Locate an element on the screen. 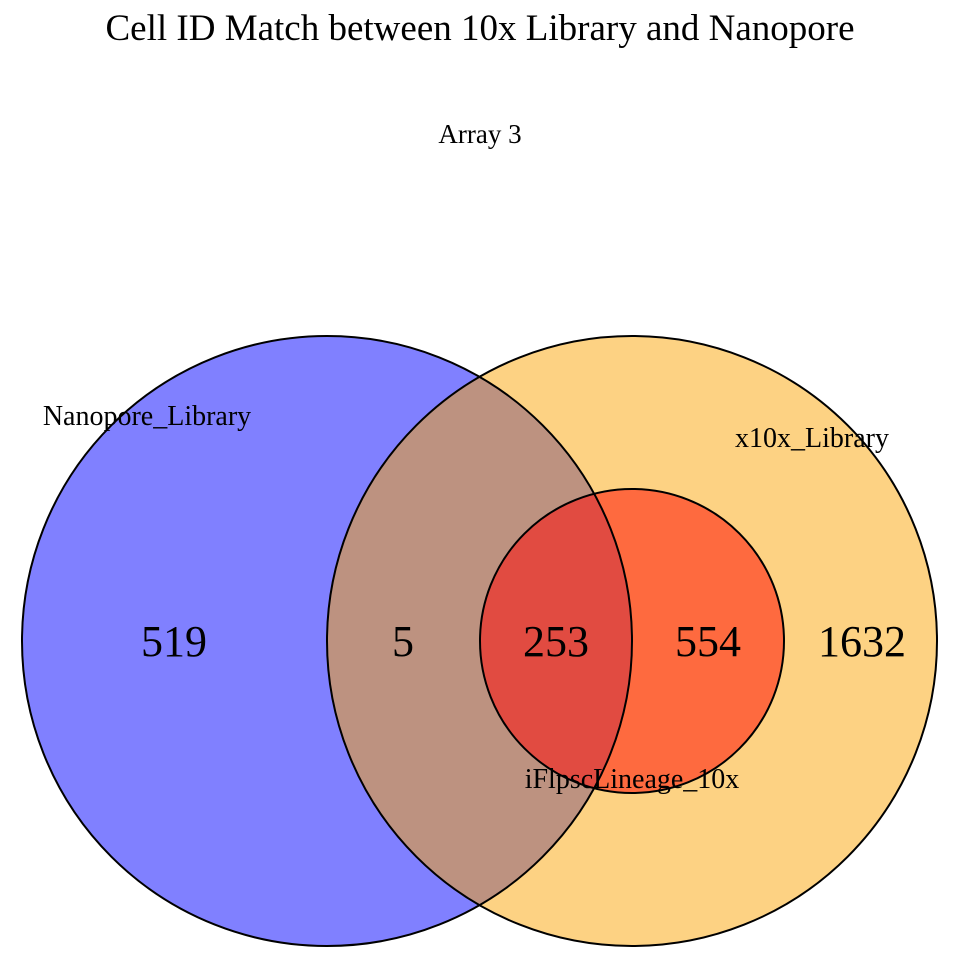 This screenshot has height=960, width=960. page-subtitle: Array 3 is located at coordinates (479, 134).